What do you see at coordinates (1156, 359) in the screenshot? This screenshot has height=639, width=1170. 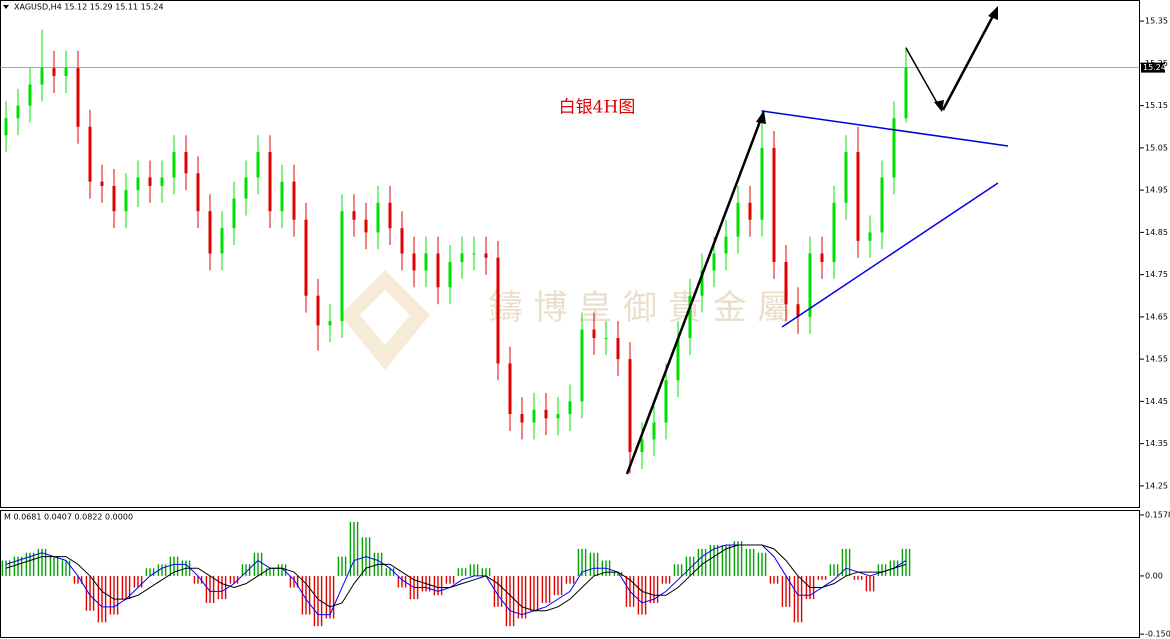 I see `y-tick-label: 14.55` at bounding box center [1156, 359].